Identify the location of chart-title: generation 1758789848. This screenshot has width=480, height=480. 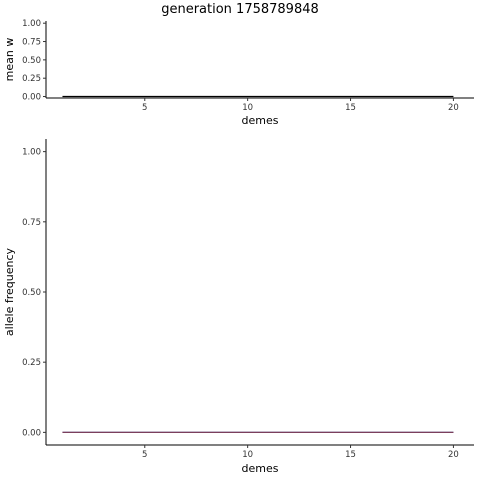
(240, 9).